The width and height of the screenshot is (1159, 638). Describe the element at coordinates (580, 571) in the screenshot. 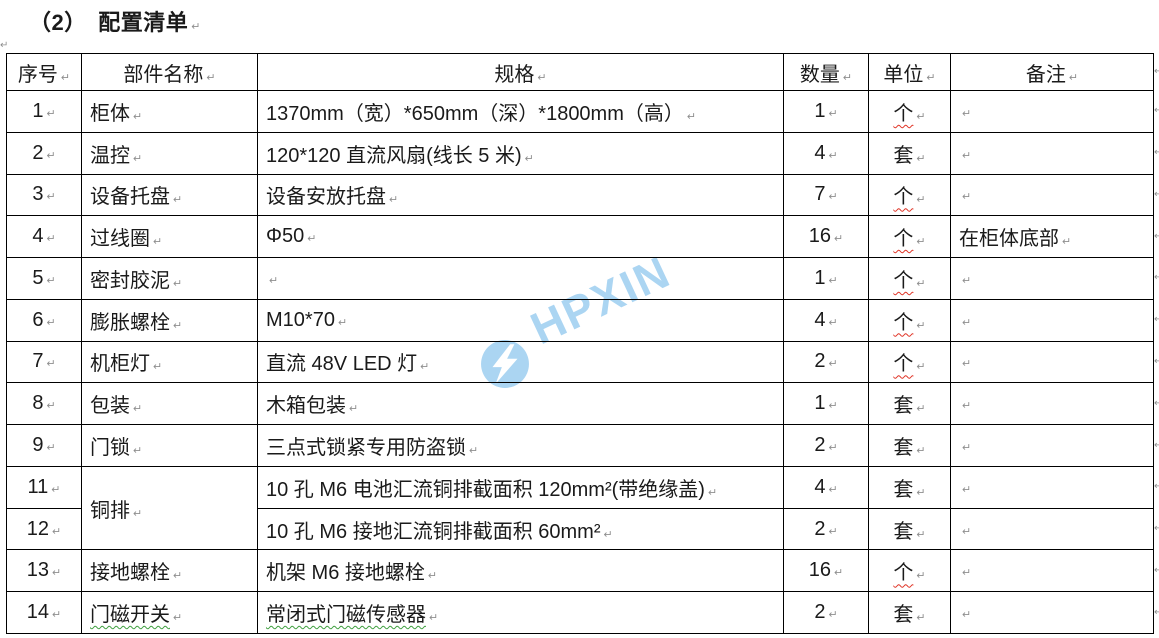

I see `table-row: 13 ↵ 接地螺栓 ↵ 机架 M6 接地螺栓 ↵ 16 ↵ 个 ↵ ↵` at that location.